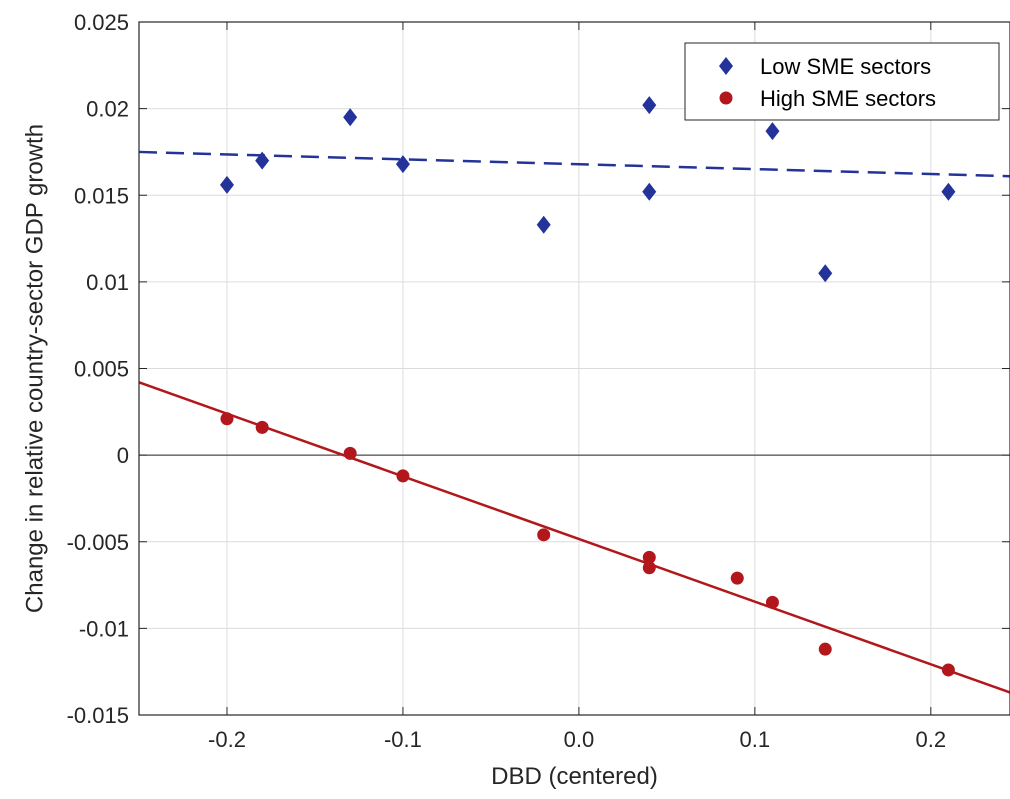 Image resolution: width=1010 pixels, height=799 pixels. What do you see at coordinates (574, 164) in the screenshot?
I see `low-sme-fit-line` at bounding box center [574, 164].